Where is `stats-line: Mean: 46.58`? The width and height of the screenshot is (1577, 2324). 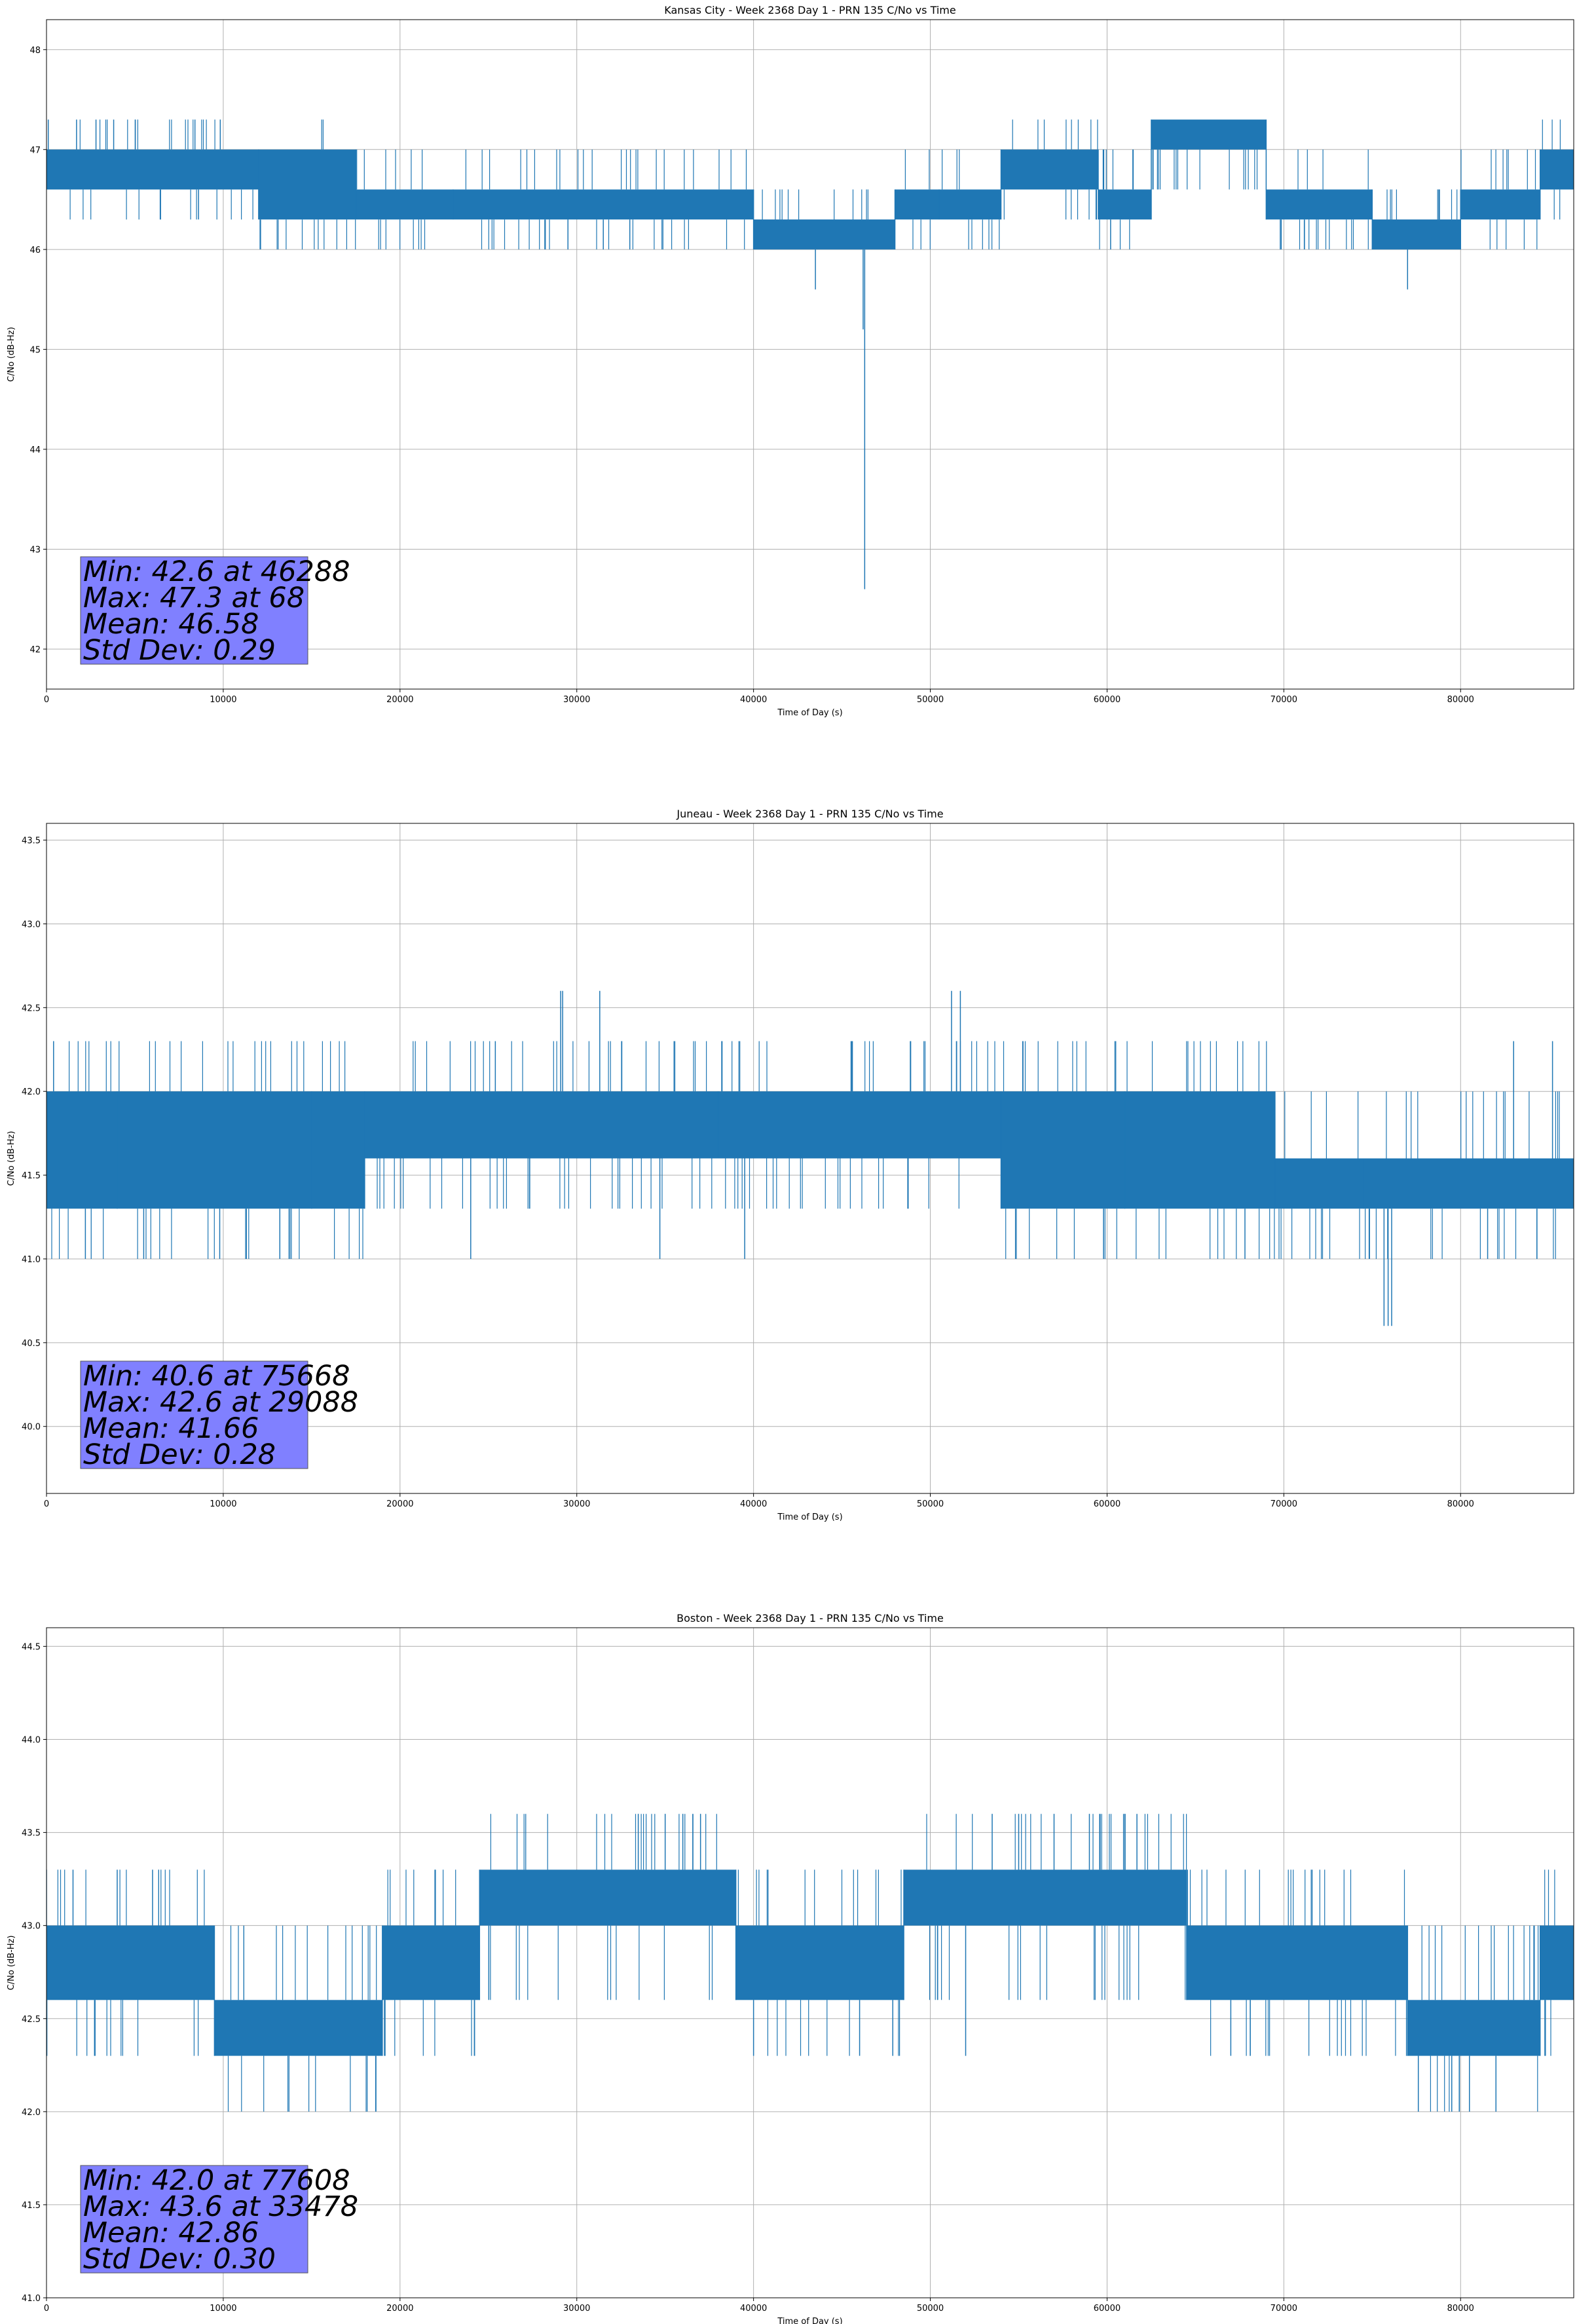
stats-line: Mean: 46.58 is located at coordinates (171, 624).